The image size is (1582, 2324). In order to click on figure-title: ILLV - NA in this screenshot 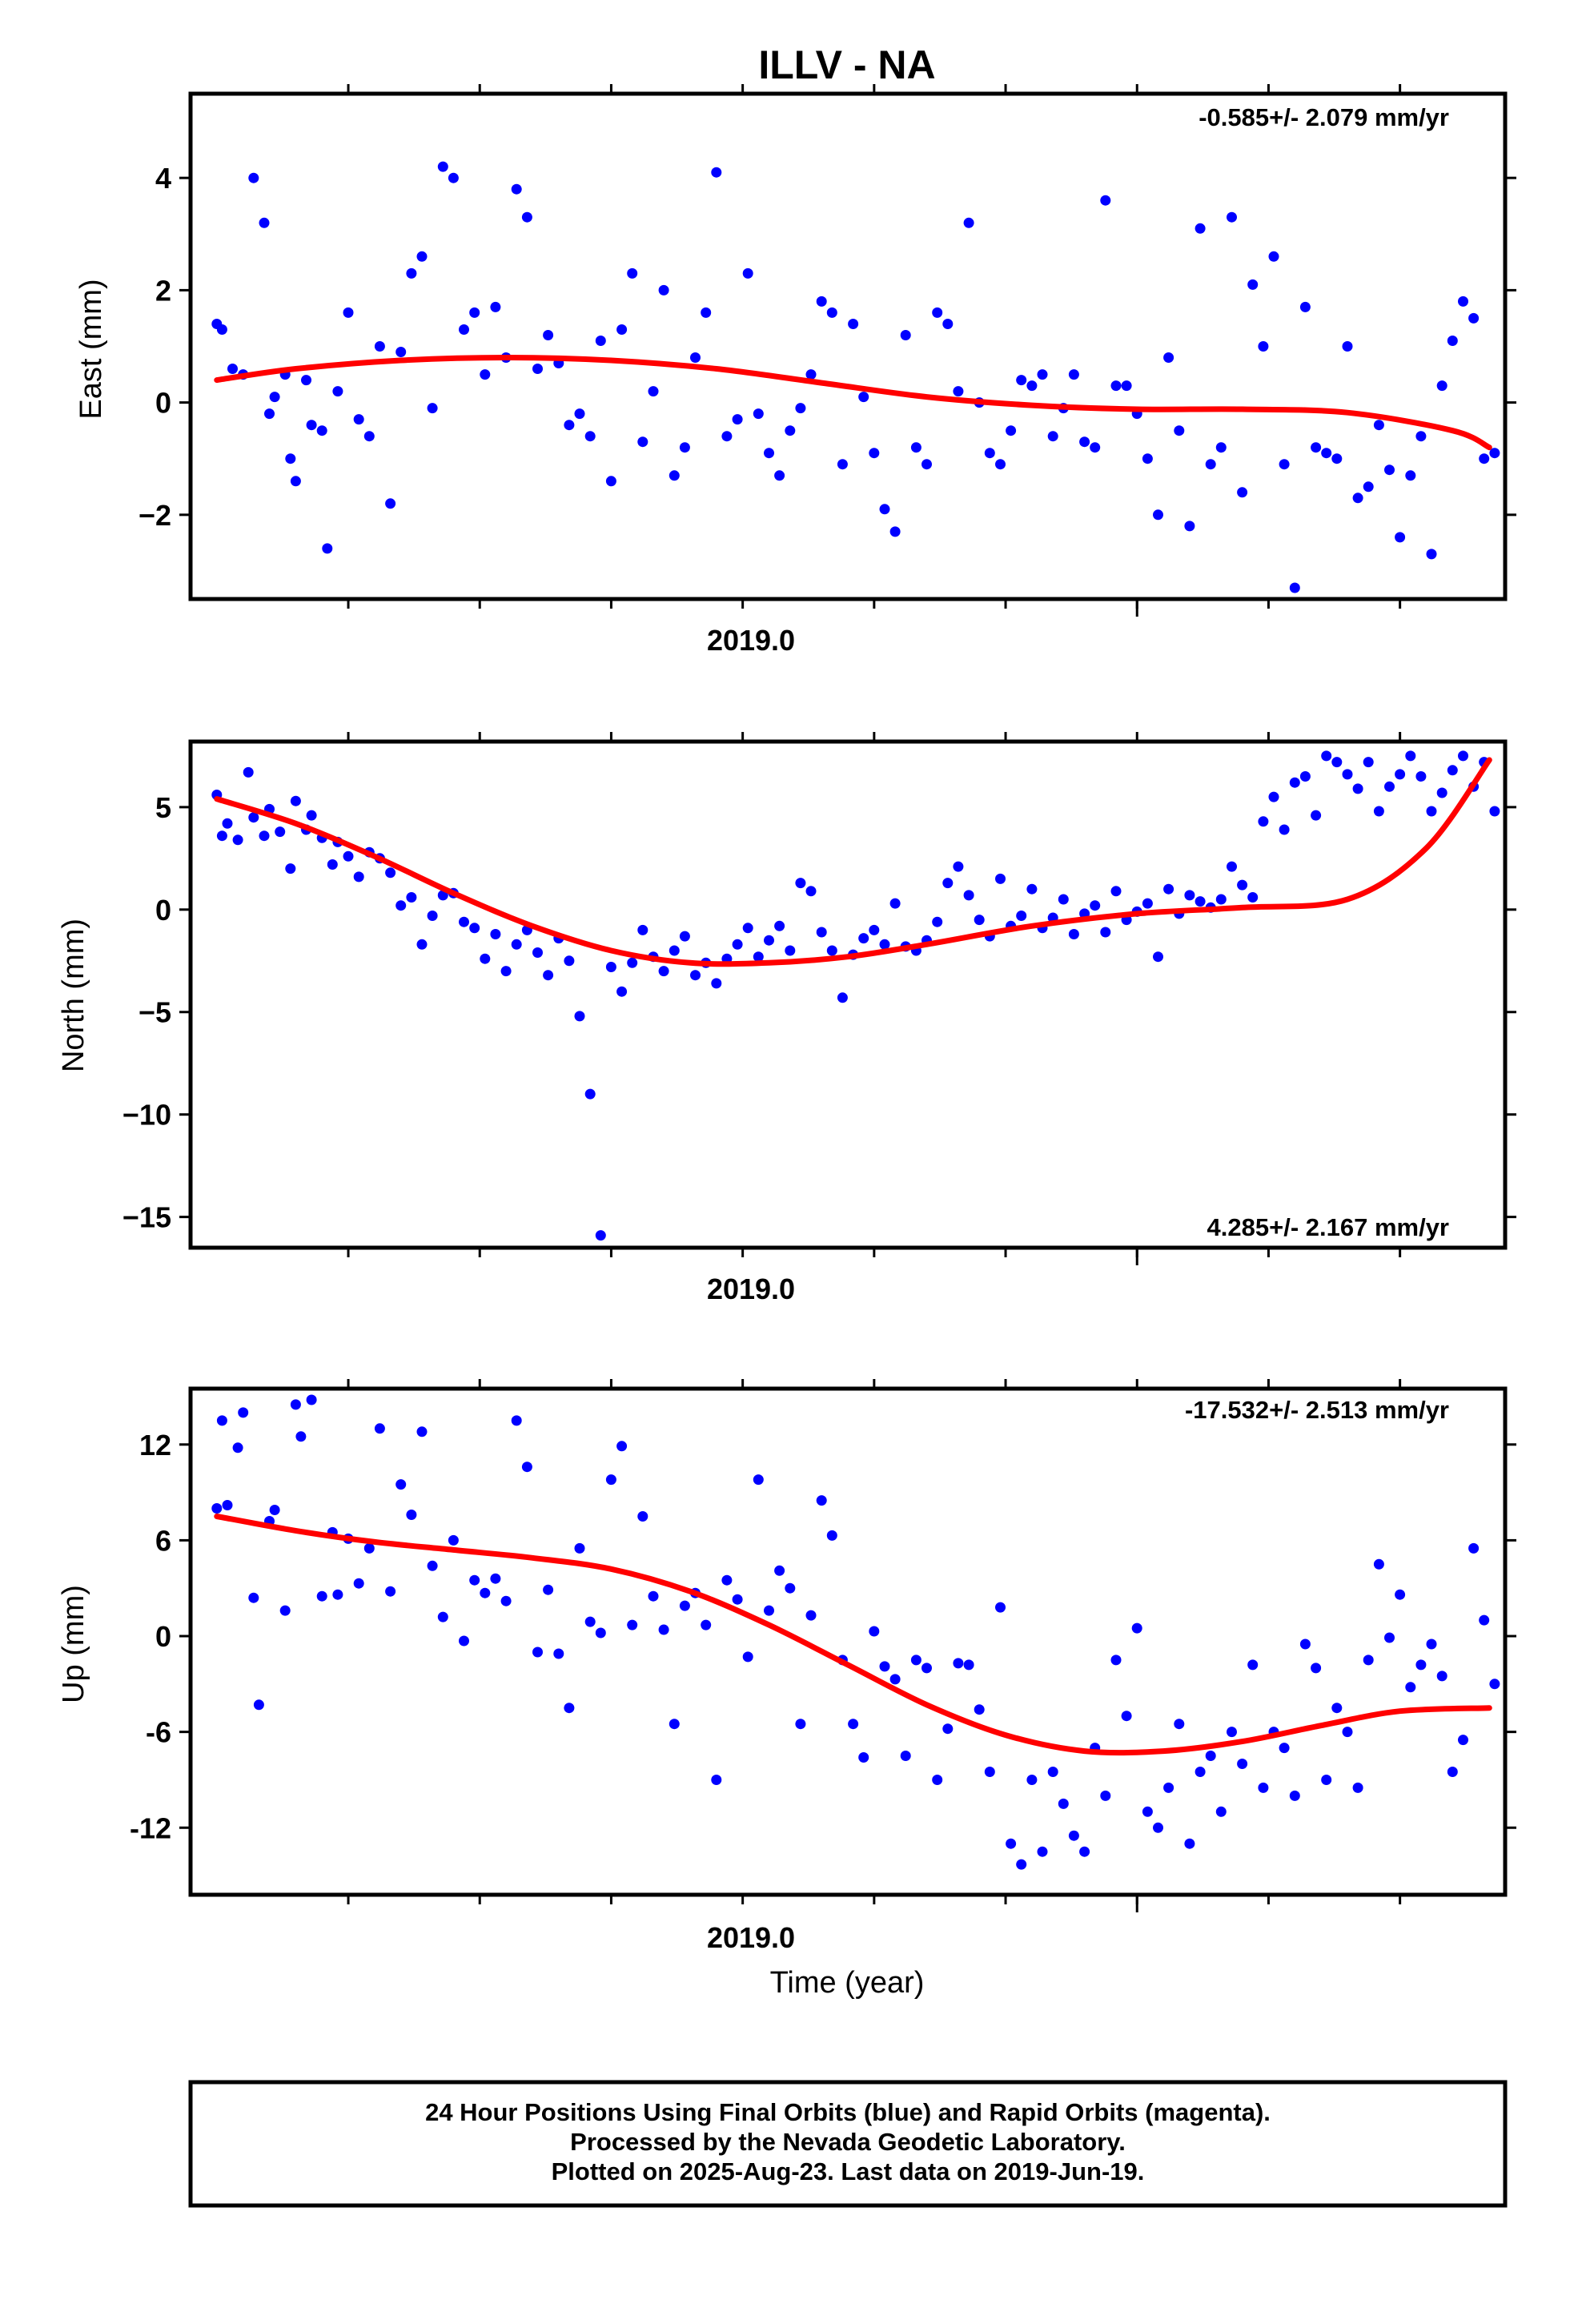, I will do `click(847, 64)`.